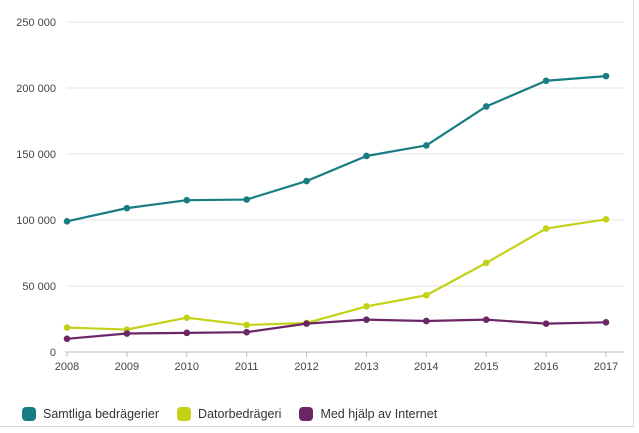  Describe the element at coordinates (366, 367) in the screenshot. I see `x-tick-label: 2013` at that location.